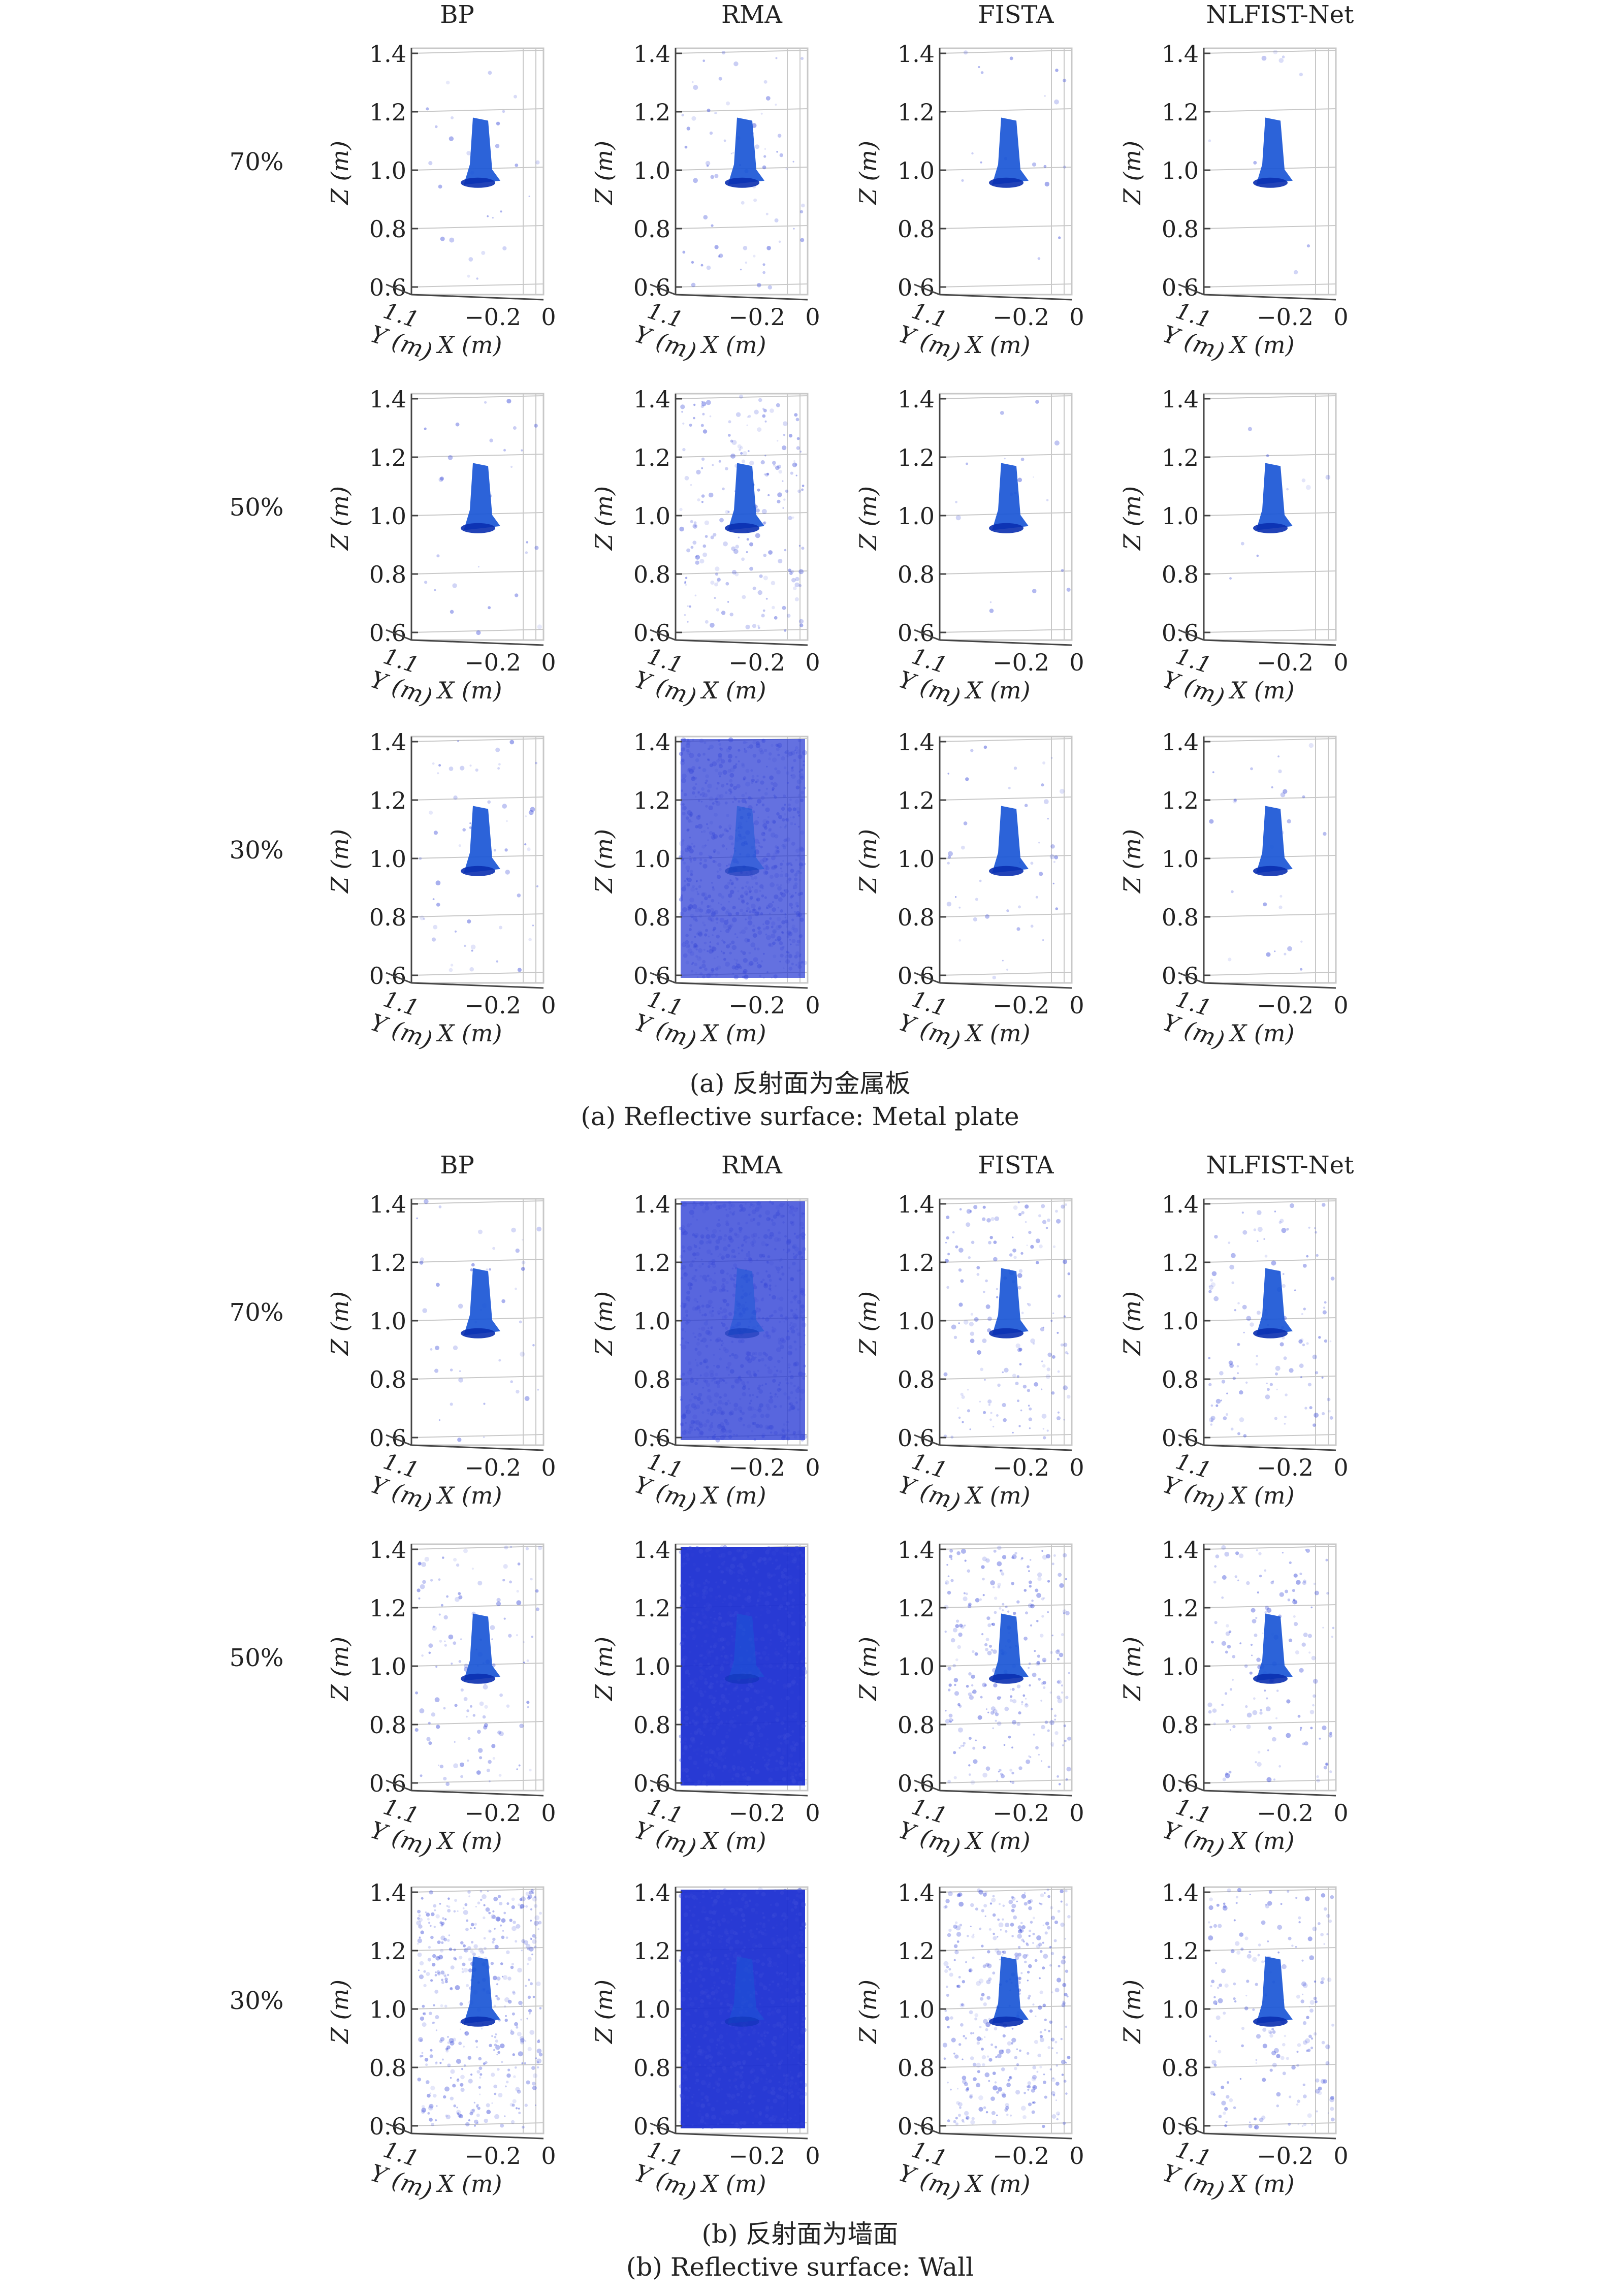  I want to click on z-tick-label: 1.4, so click(651, 400).